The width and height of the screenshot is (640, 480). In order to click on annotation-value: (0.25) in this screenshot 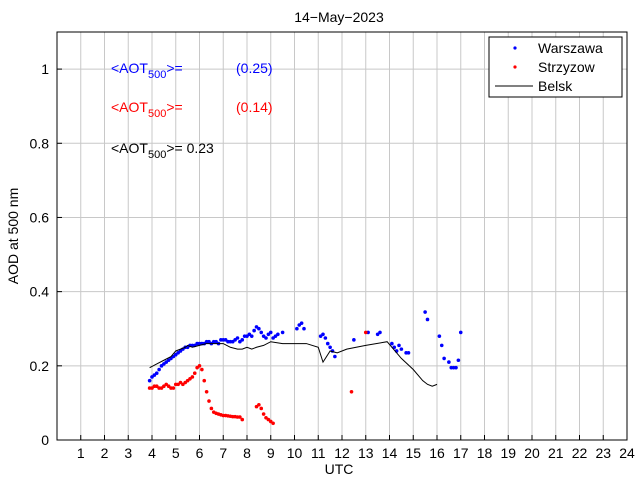, I will do `click(254, 68)`.